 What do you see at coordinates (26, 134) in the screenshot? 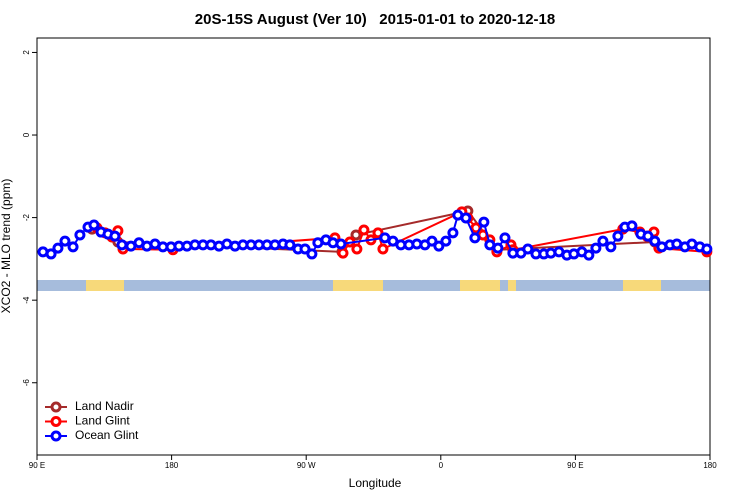
I see `y-tick-label: 0` at bounding box center [26, 134].